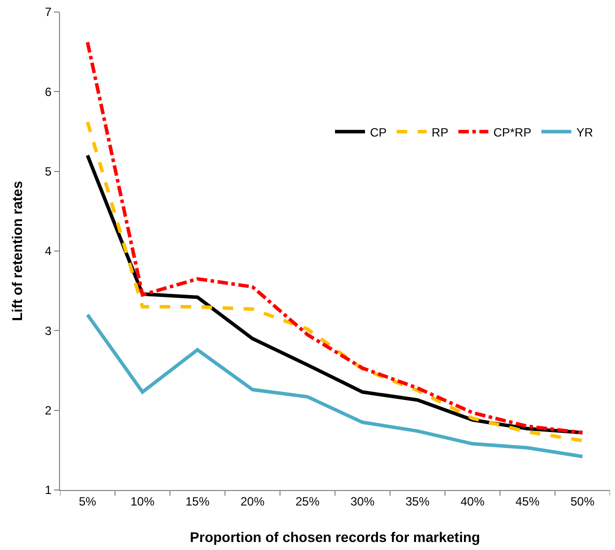  Describe the element at coordinates (142, 501) in the screenshot. I see `x-tick-label: 10%` at that location.